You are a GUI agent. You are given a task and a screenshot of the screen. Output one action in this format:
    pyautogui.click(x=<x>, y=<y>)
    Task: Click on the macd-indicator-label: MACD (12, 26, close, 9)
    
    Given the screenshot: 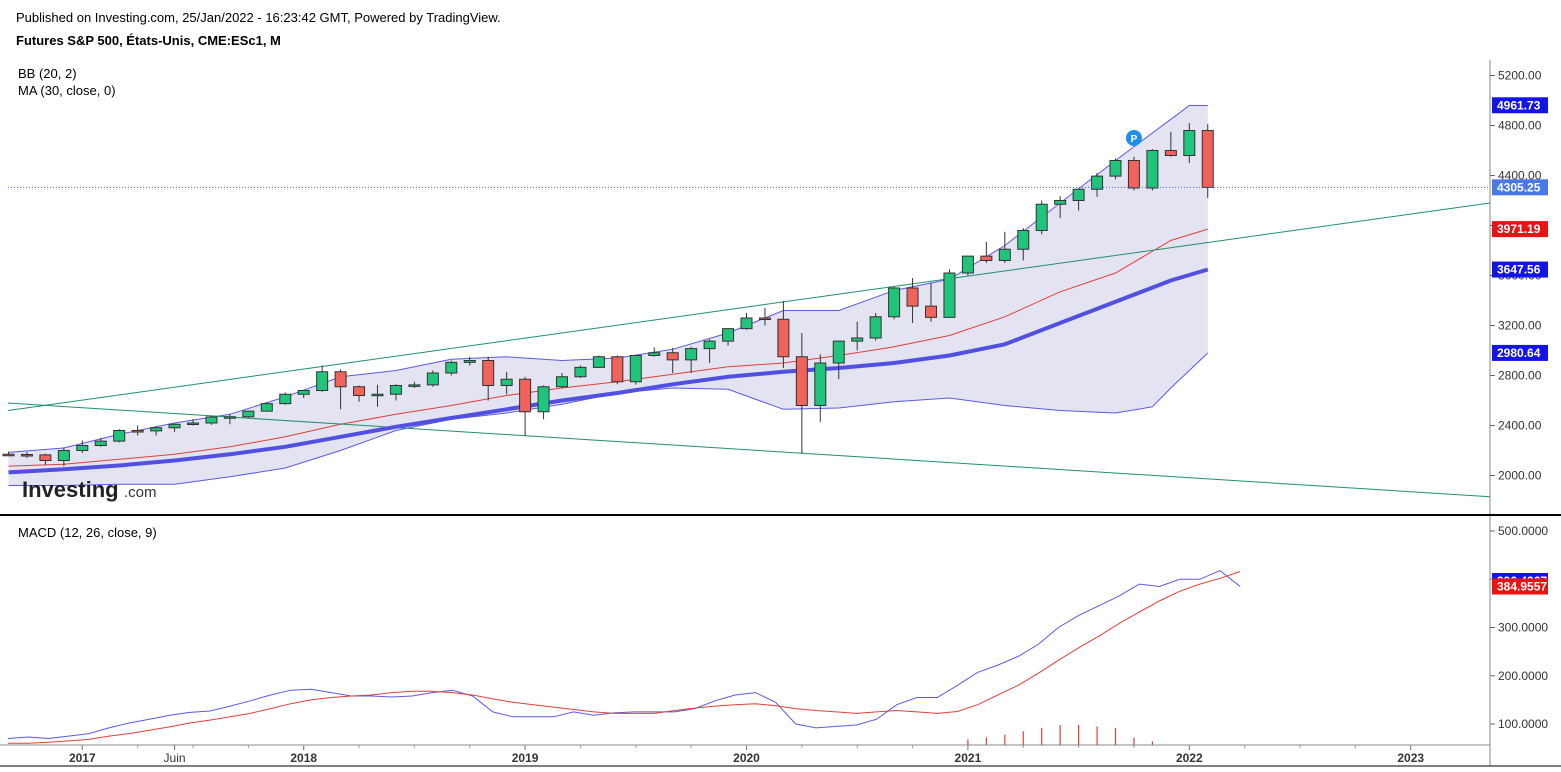 What is the action you would take?
    pyautogui.click(x=87, y=532)
    